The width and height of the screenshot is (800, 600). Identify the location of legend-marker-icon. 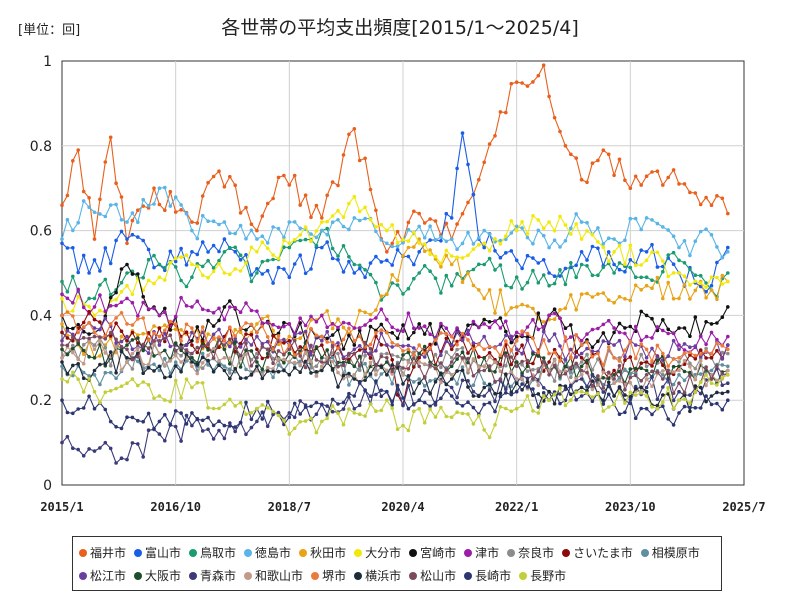
(248, 575).